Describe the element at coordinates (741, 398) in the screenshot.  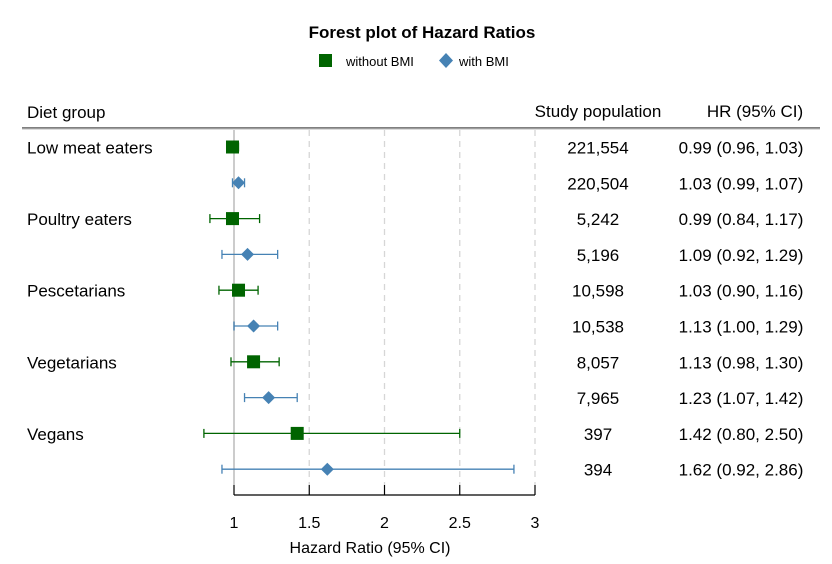
I see `hr-ci-cell: 1.23 (1.07, 1.42)` at that location.